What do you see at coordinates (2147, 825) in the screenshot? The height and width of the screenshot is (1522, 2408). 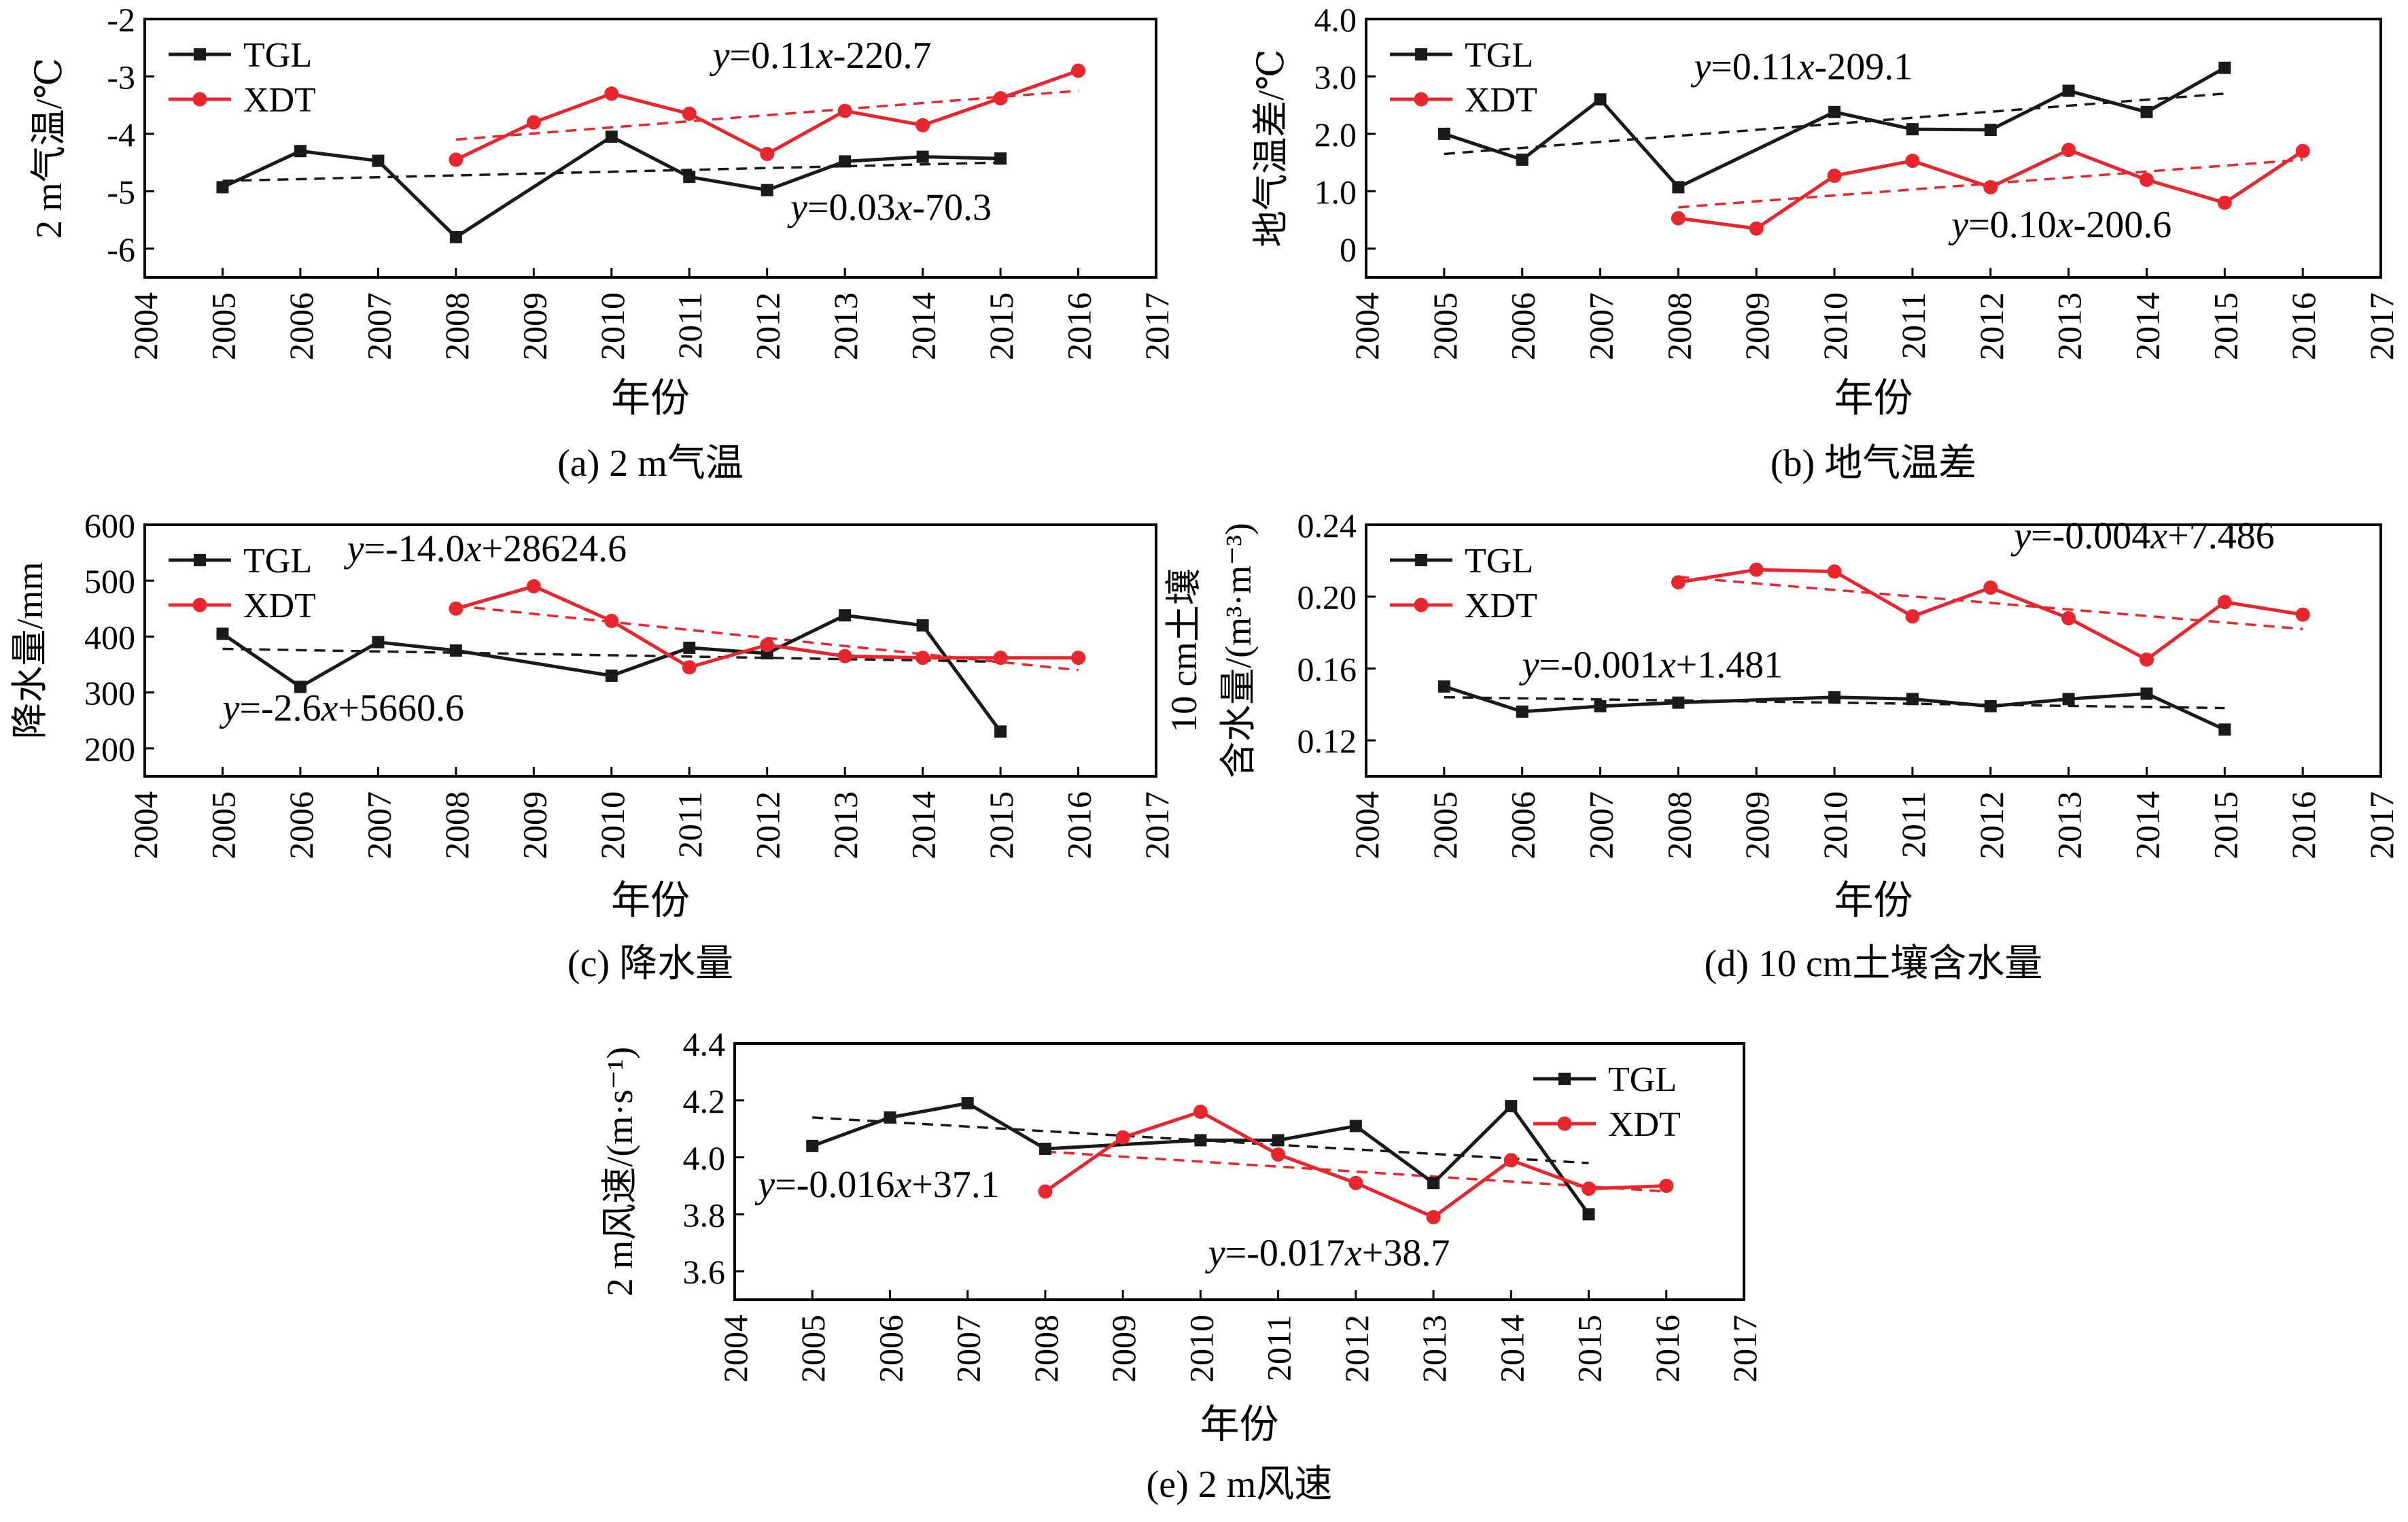 I see `x-tick-label-d: 2014` at bounding box center [2147, 825].